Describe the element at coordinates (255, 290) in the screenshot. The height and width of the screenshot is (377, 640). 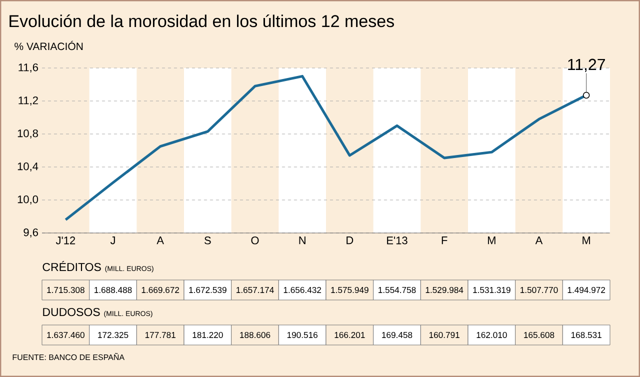
I see `text: 1.657.174` at that location.